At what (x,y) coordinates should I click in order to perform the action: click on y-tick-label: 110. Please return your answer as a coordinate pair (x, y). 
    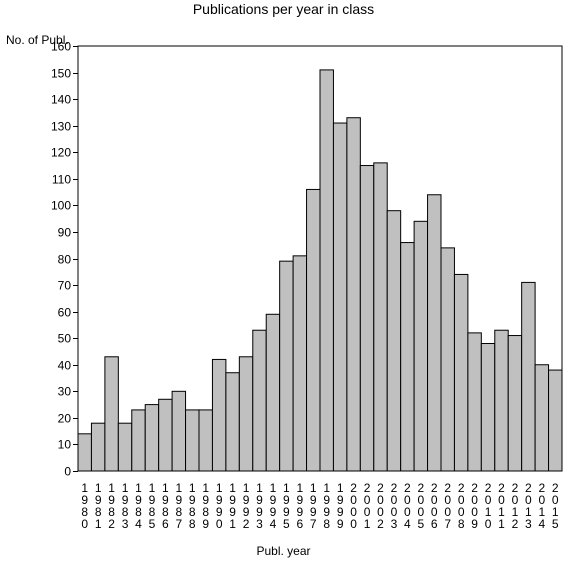
    Looking at the image, I should click on (61, 180).